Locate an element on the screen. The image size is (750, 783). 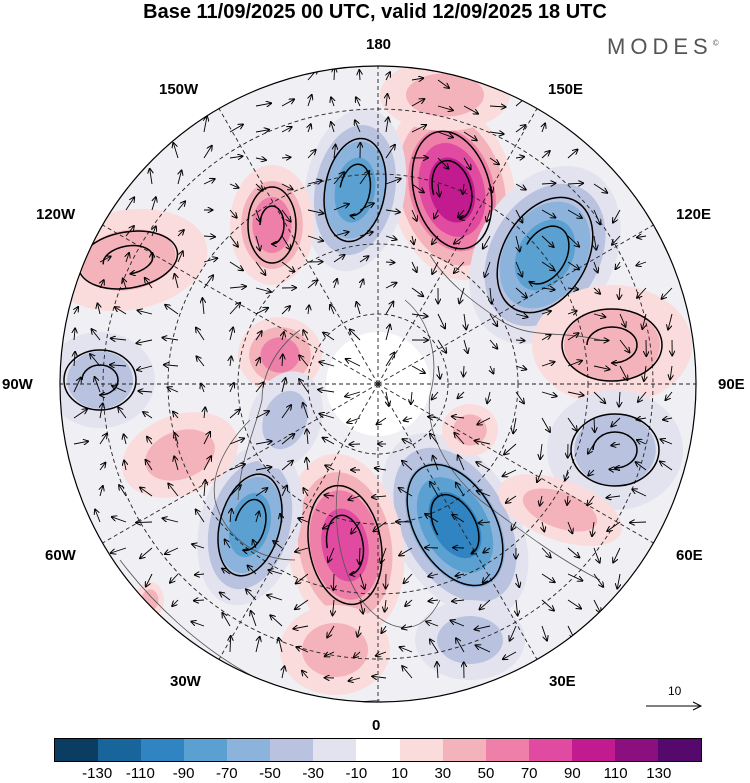
colorbar-tick-label: 50 is located at coordinates (486, 773).